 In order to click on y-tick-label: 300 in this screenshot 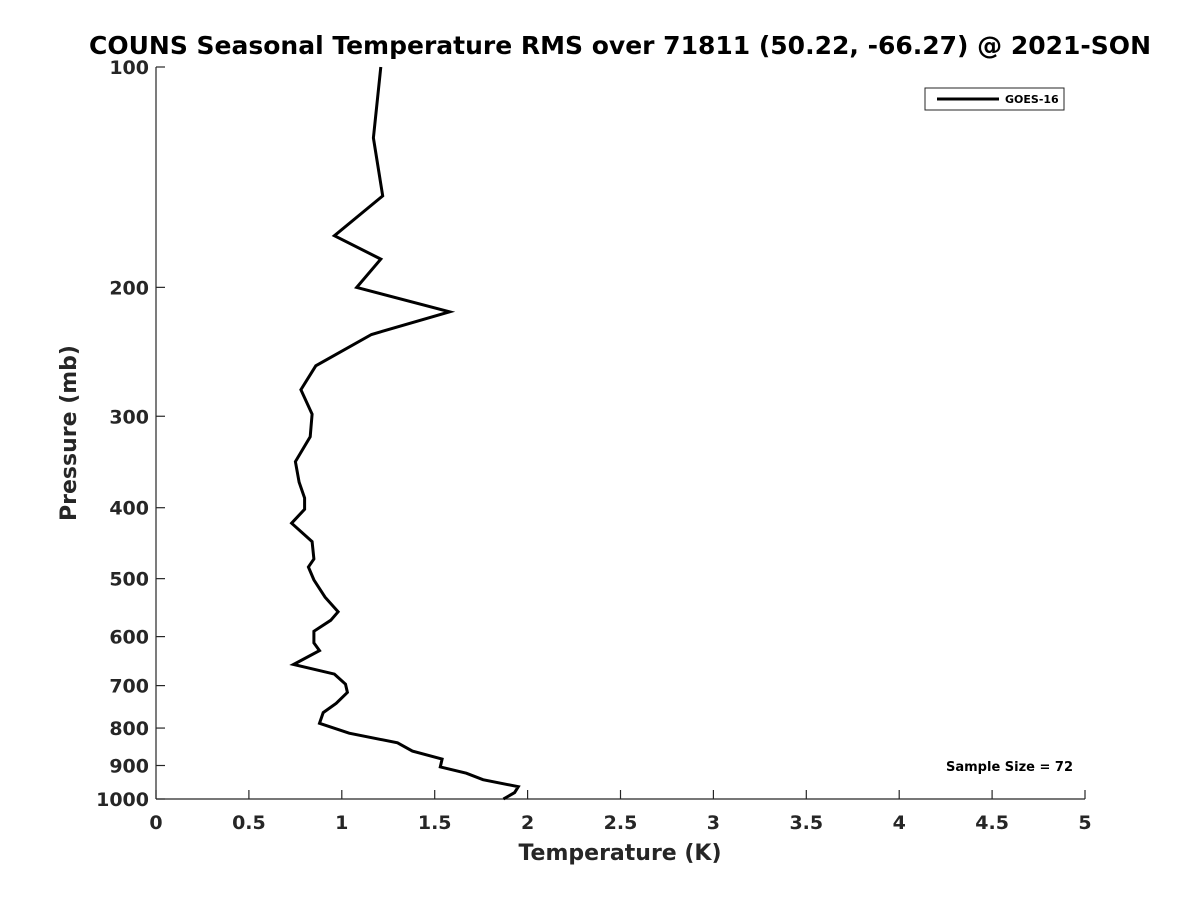, I will do `click(129, 417)`.